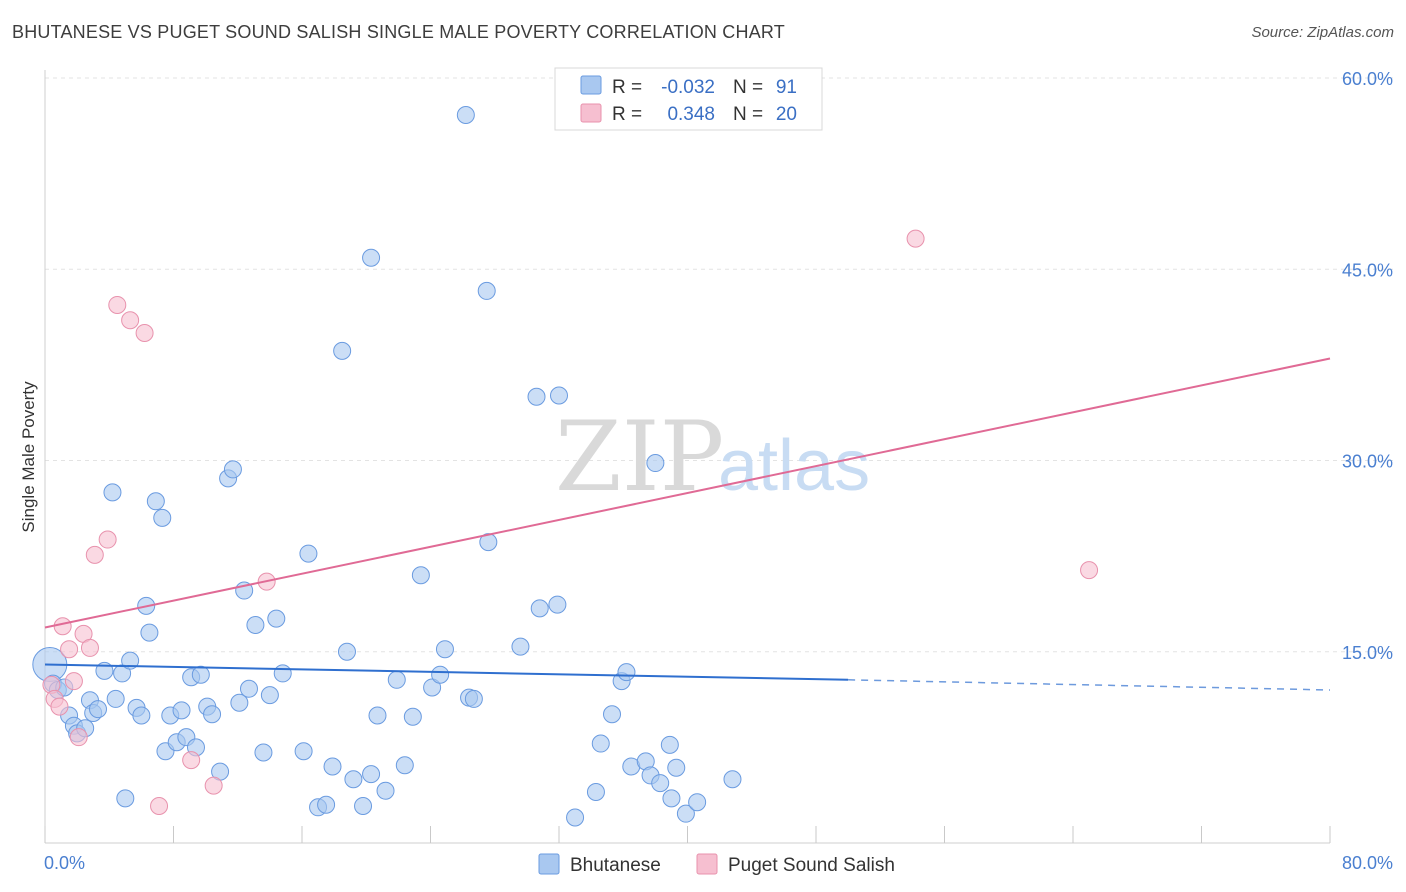 The image size is (1406, 892). What do you see at coordinates (446, 672) in the screenshot?
I see `trend-line-bhutanese` at bounding box center [446, 672].